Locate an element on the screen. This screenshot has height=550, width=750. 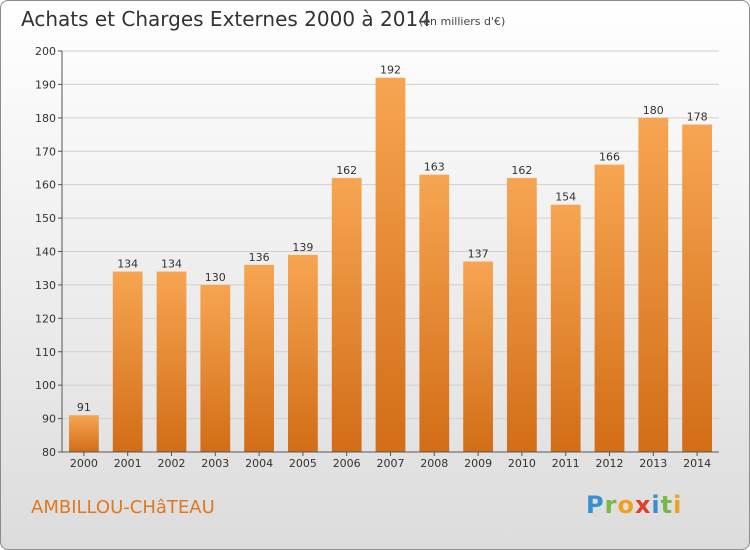
chart-title: Achats et Charges Externes 2000 à 2014 is located at coordinates (226, 19).